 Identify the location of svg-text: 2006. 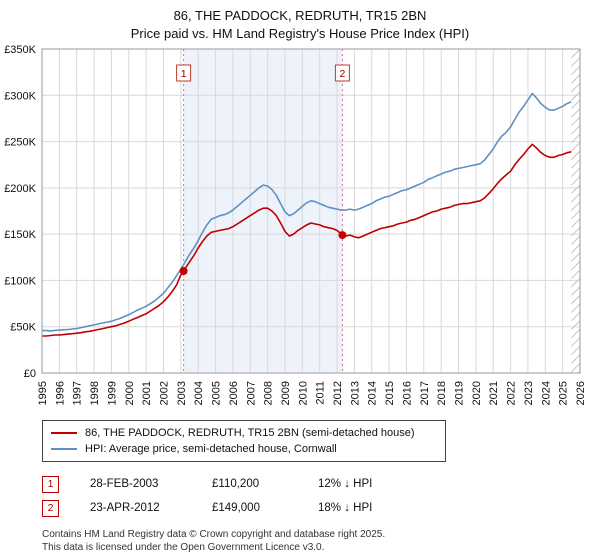
(234, 393).